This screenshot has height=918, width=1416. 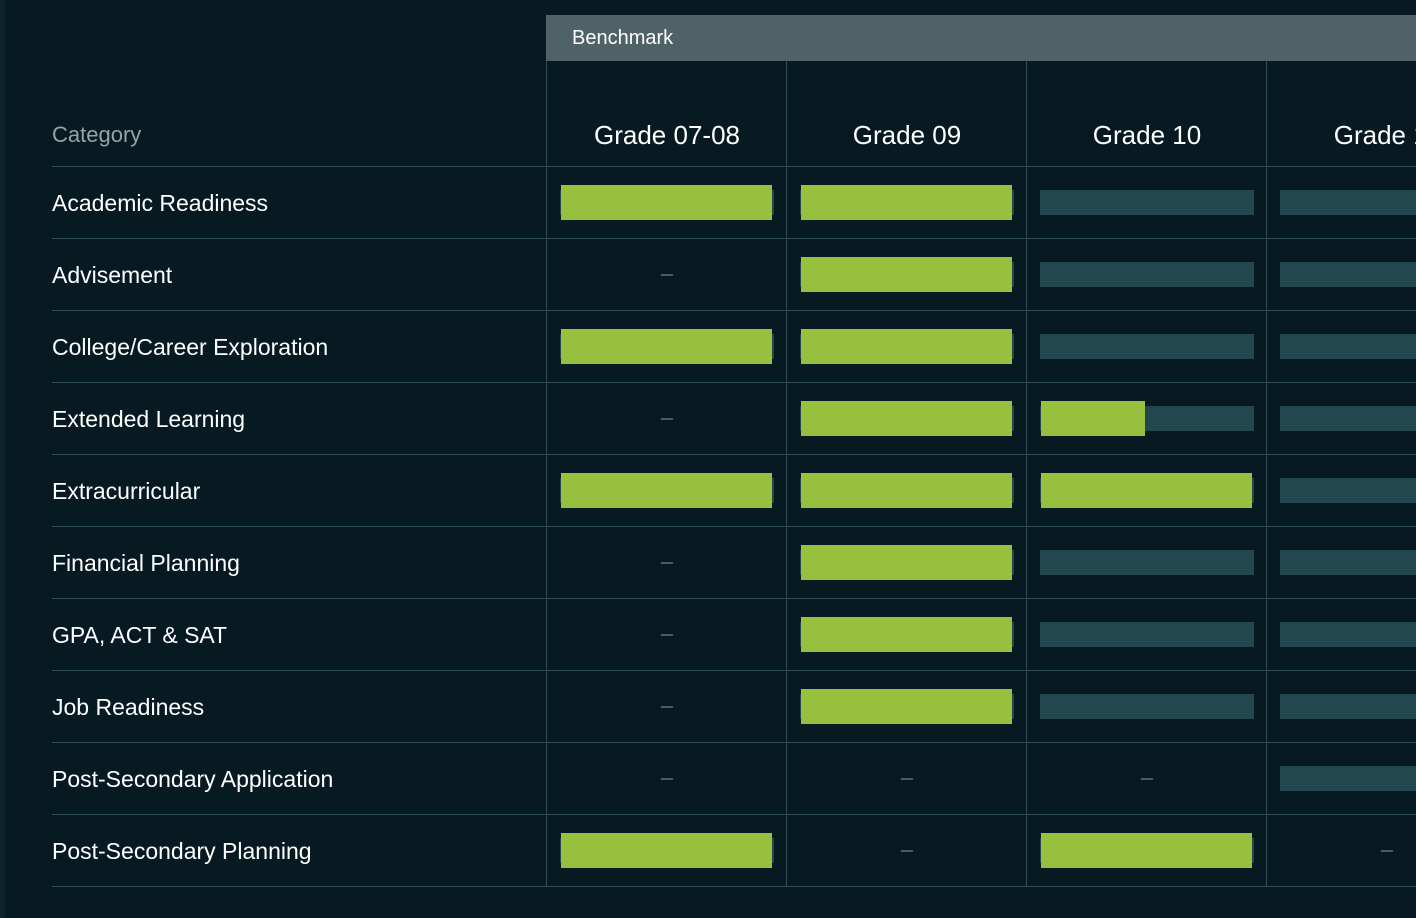 I want to click on benchmark-label: Benchmark, so click(x=623, y=38).